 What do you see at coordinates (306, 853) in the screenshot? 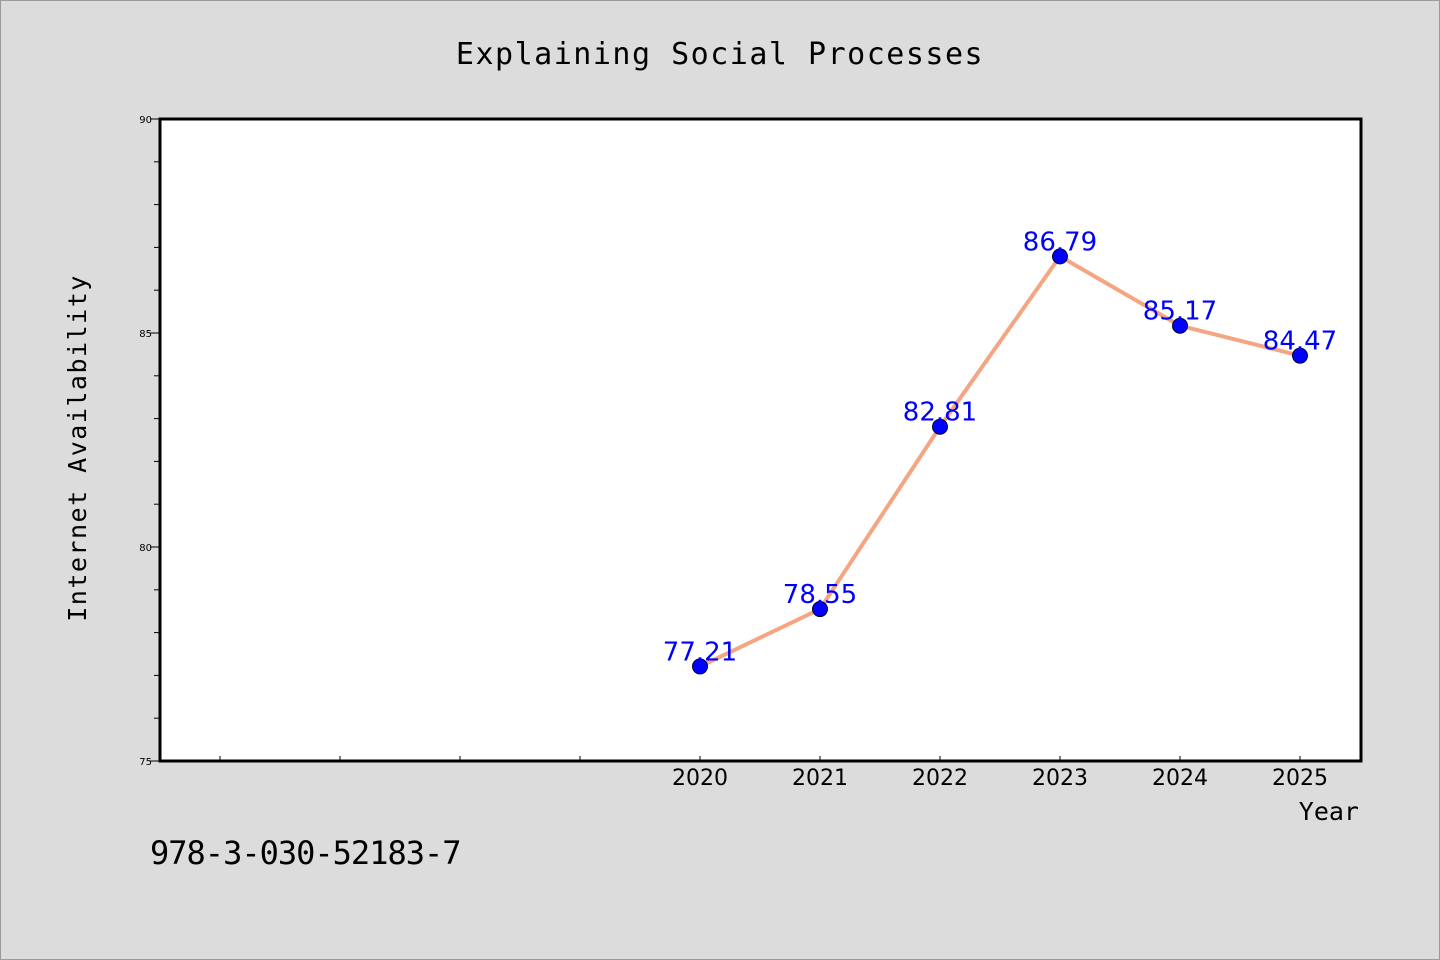
I see `isbn-text: 978-3-030-52183-7` at bounding box center [306, 853].